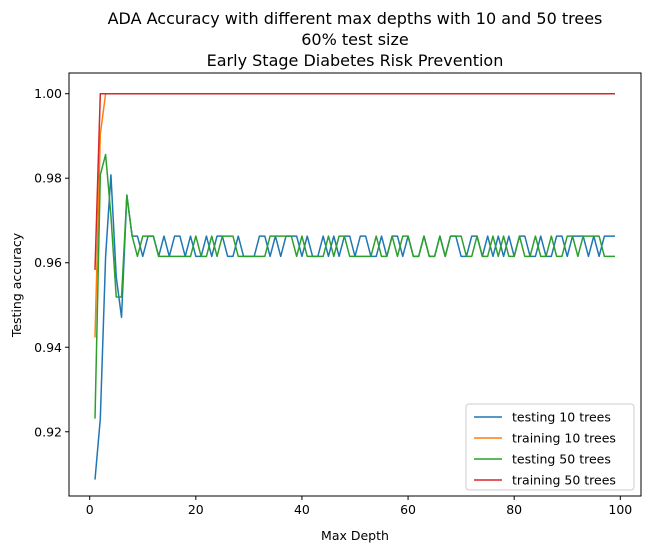 The image size is (649, 553). What do you see at coordinates (302, 509) in the screenshot?
I see `x-tick-label: 40` at bounding box center [302, 509].